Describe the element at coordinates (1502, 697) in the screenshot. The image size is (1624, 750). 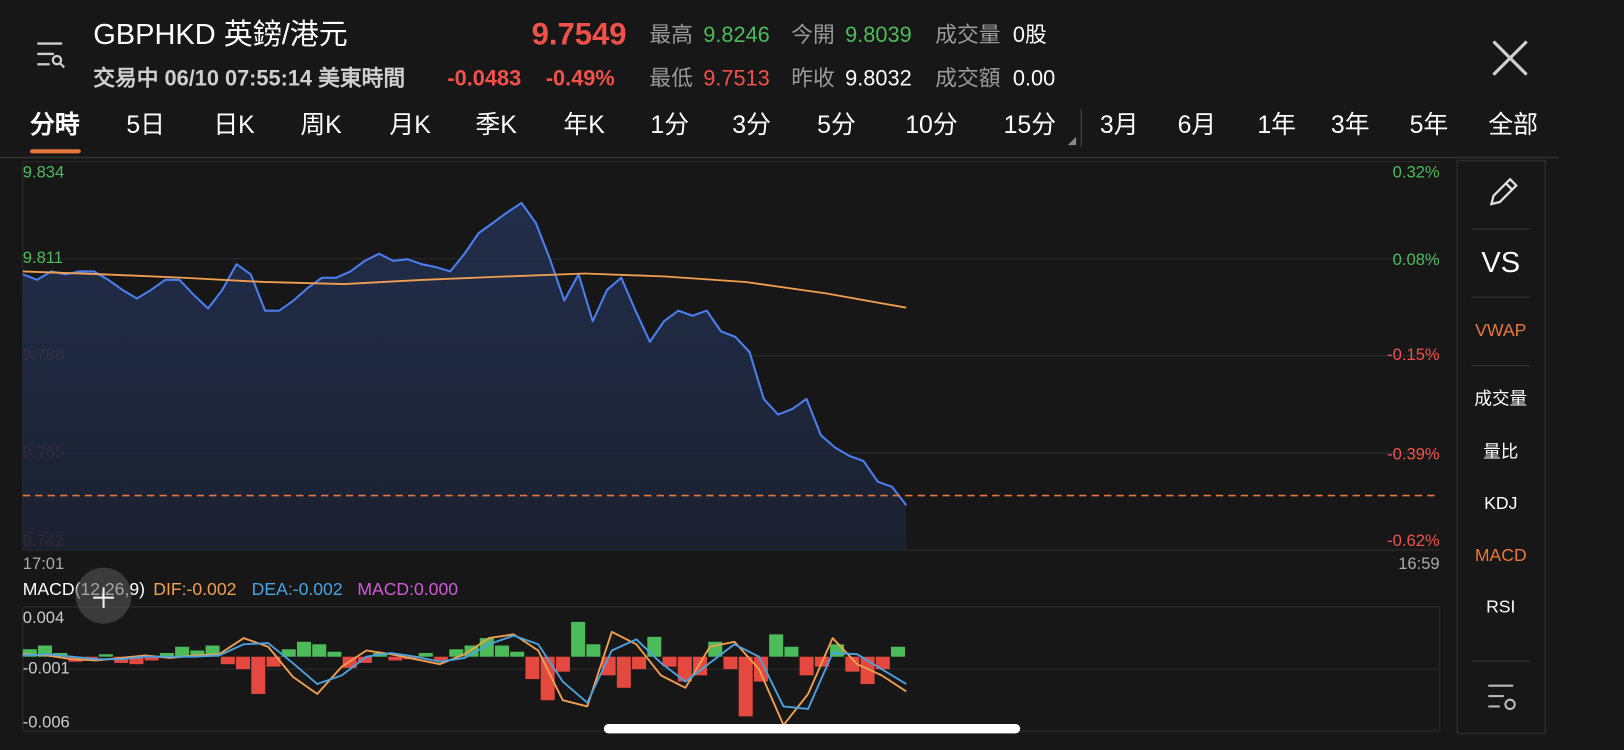
I see `settings-icon` at that location.